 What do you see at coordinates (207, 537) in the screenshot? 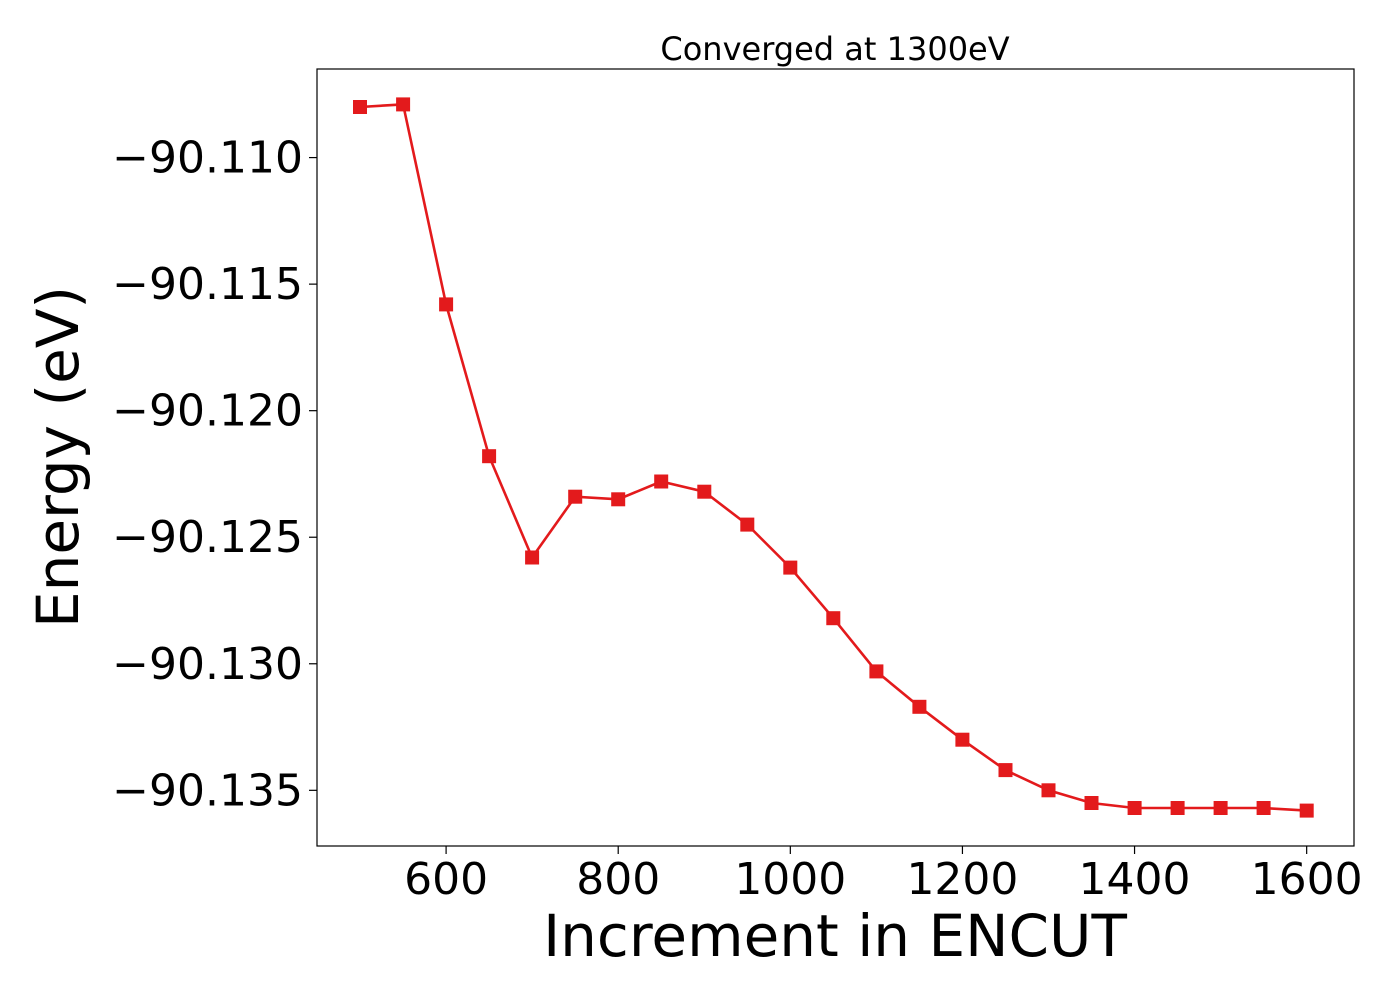
I see `y-tick-label: −90.125` at bounding box center [207, 537].